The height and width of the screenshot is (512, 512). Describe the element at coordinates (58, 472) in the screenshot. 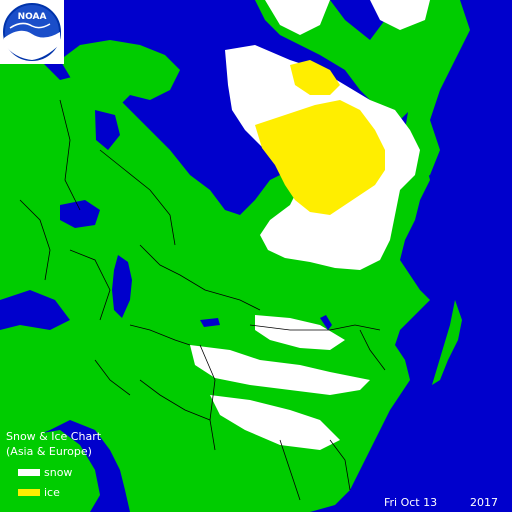

I see `legend-snow-label: snow` at that location.